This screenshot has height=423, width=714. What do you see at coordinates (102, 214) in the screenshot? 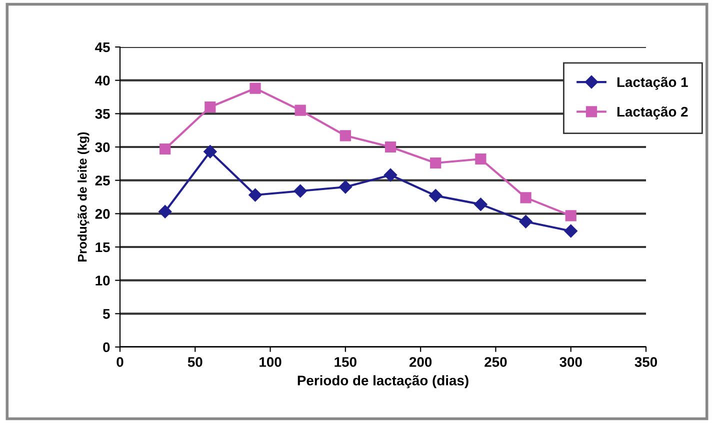
I see `y-tick-label: 20` at bounding box center [102, 214].